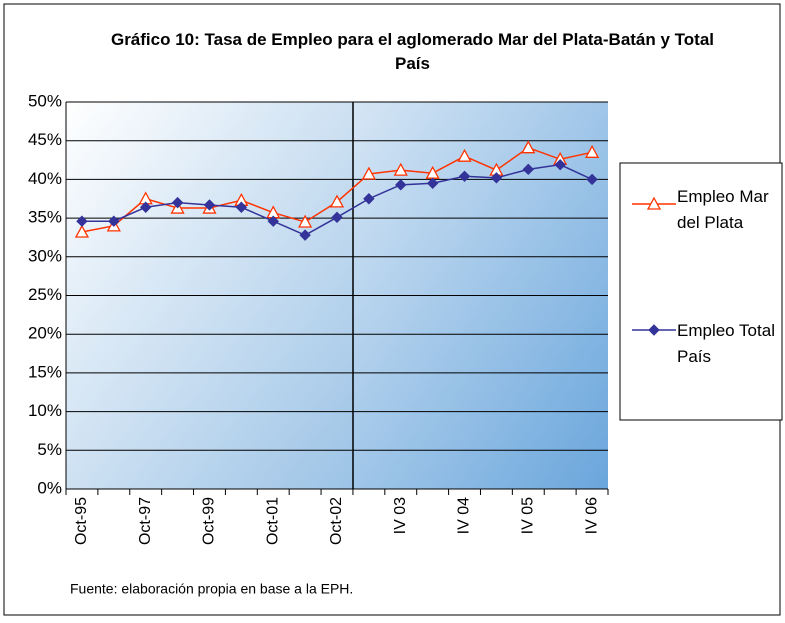 This screenshot has height=623, width=785. What do you see at coordinates (45, 333) in the screenshot?
I see `y-tick-label: 20%` at bounding box center [45, 333].